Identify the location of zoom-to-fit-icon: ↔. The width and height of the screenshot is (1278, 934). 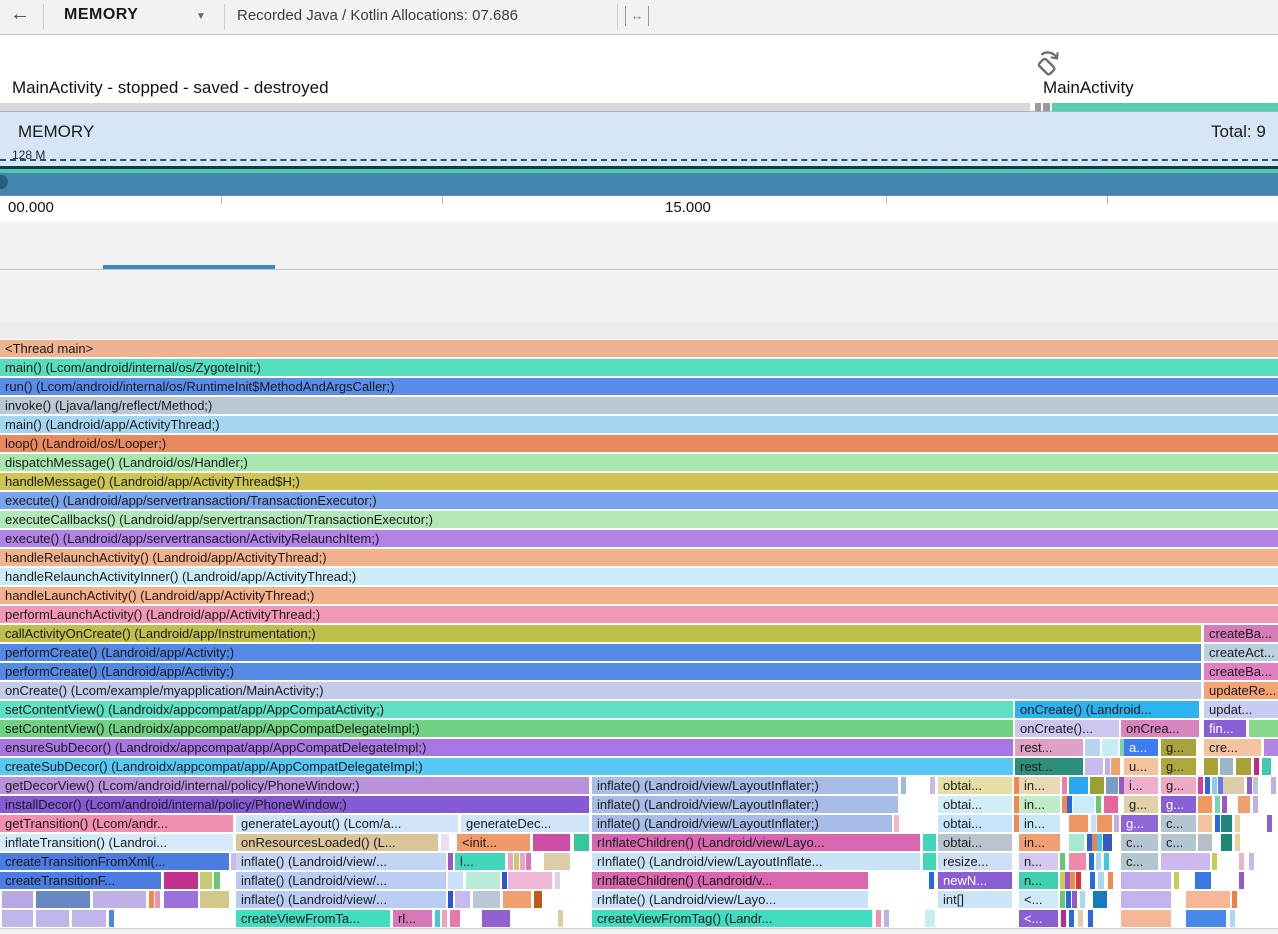
(637, 16).